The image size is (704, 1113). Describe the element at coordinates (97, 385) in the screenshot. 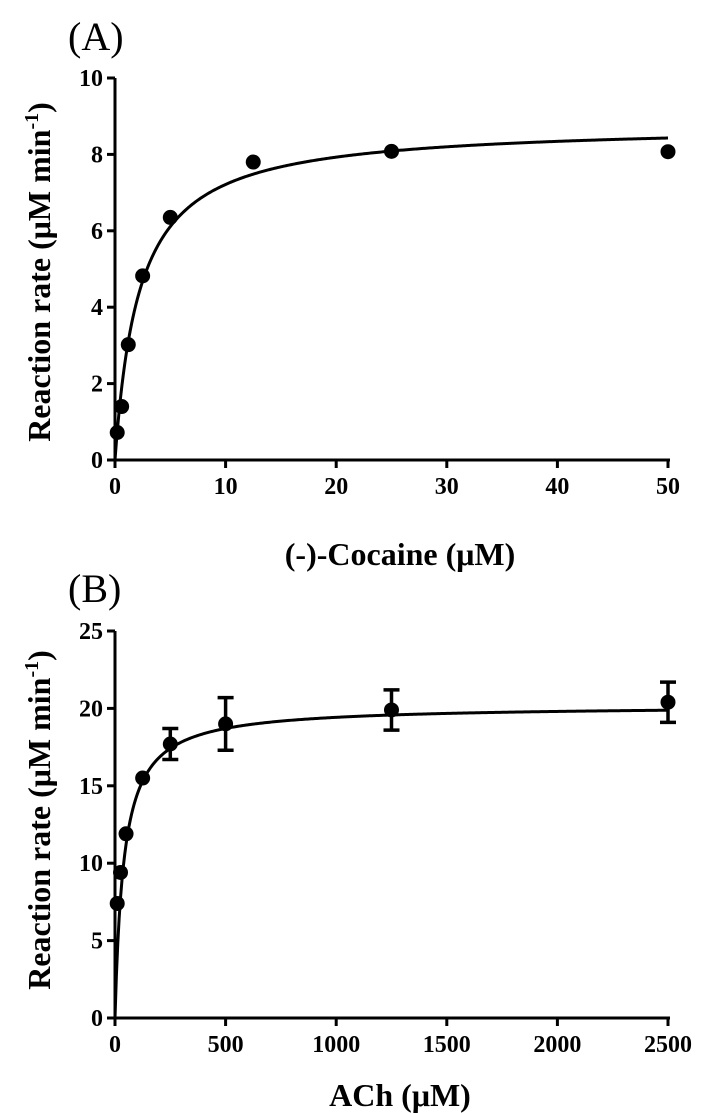

I see `panel-a-y-tick-label: 2` at that location.